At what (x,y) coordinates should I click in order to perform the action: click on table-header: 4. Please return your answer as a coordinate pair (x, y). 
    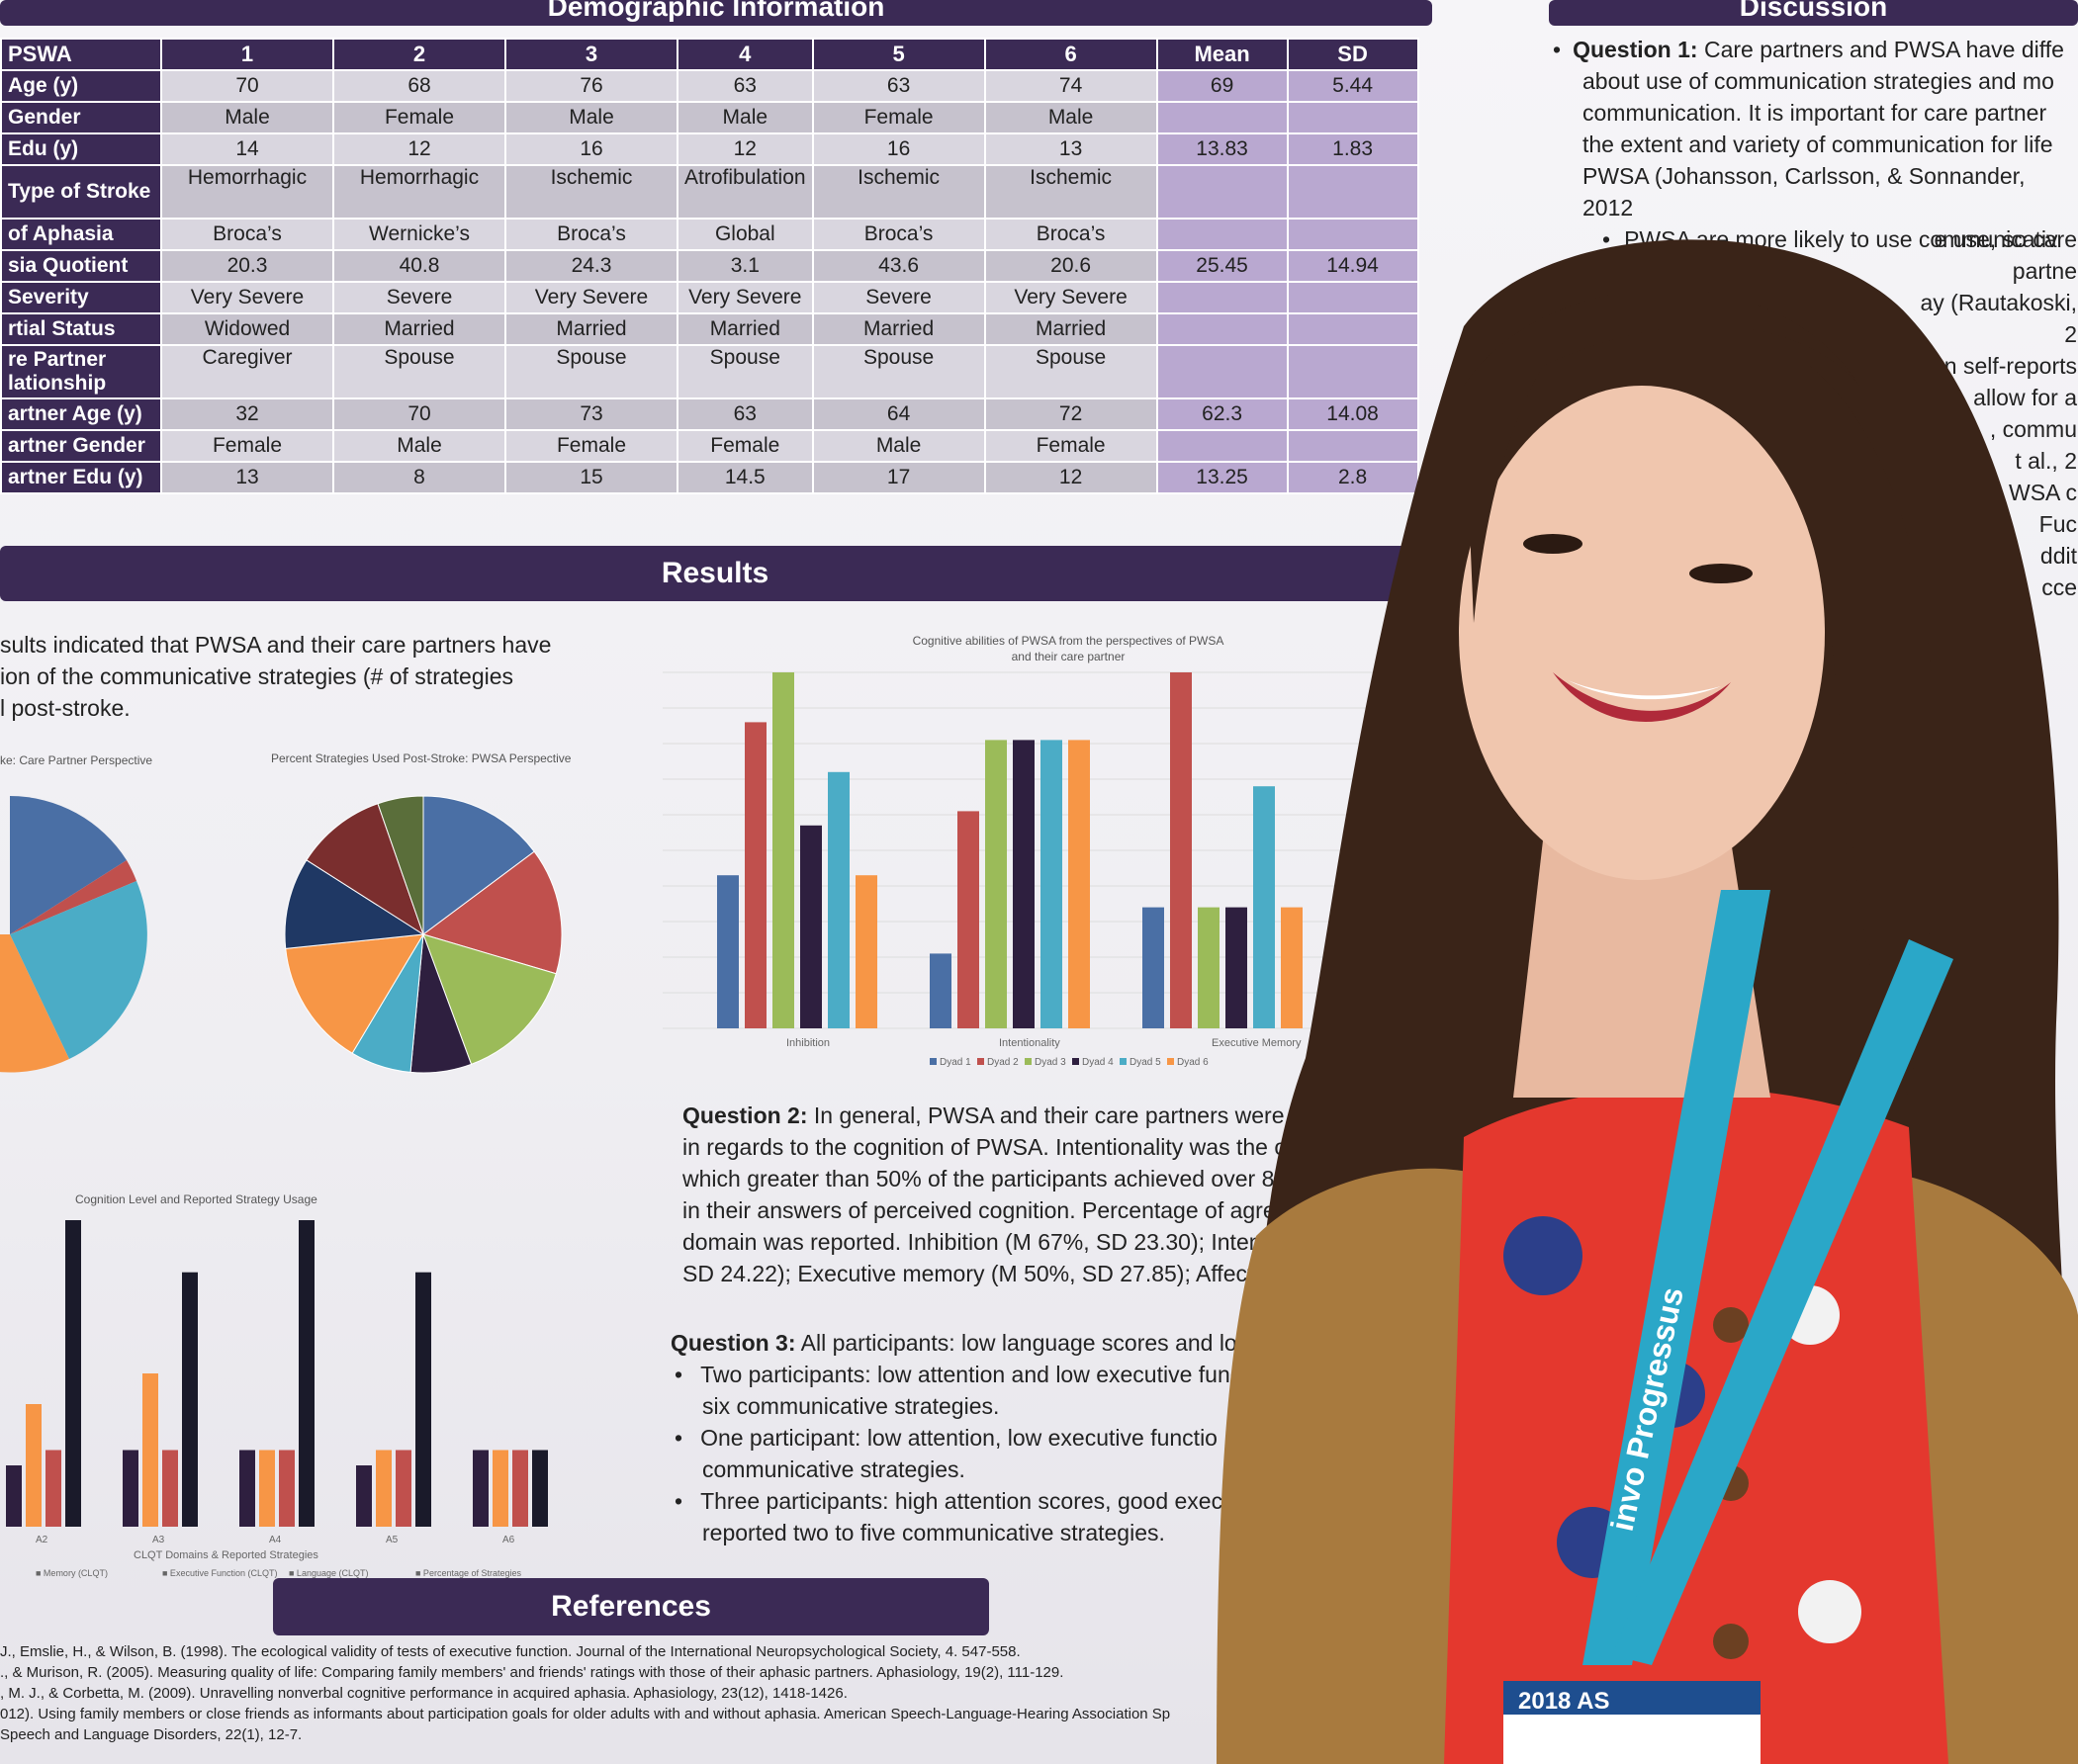
    Looking at the image, I should click on (745, 54).